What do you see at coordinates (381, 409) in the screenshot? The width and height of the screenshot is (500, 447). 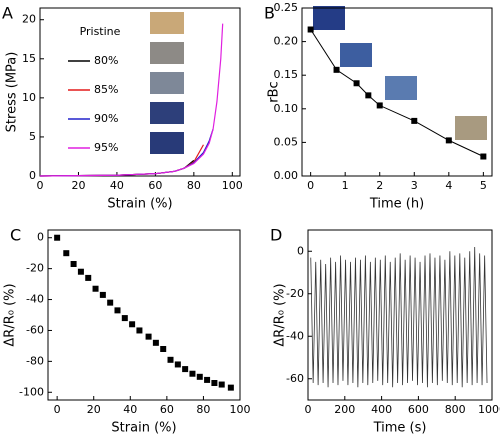 I see `x-tick-label: 400` at bounding box center [381, 409].